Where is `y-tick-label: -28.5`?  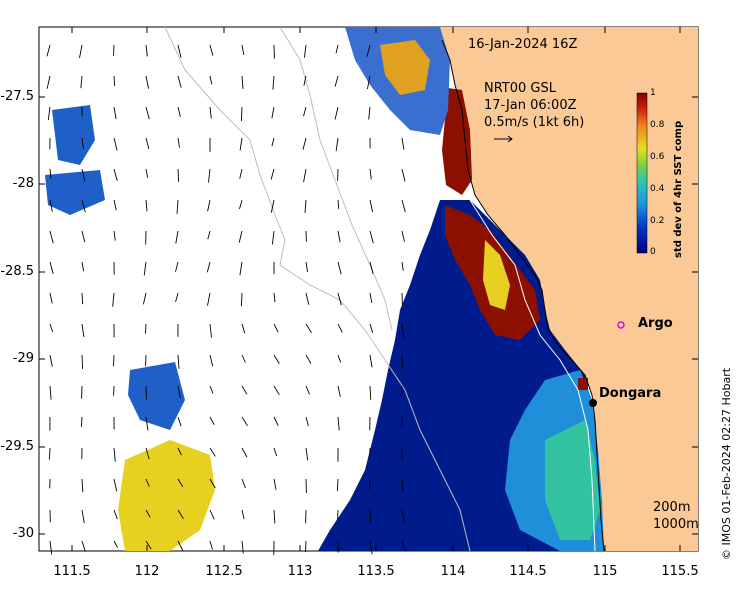
y-tick-label: -28.5 is located at coordinates (17, 271).